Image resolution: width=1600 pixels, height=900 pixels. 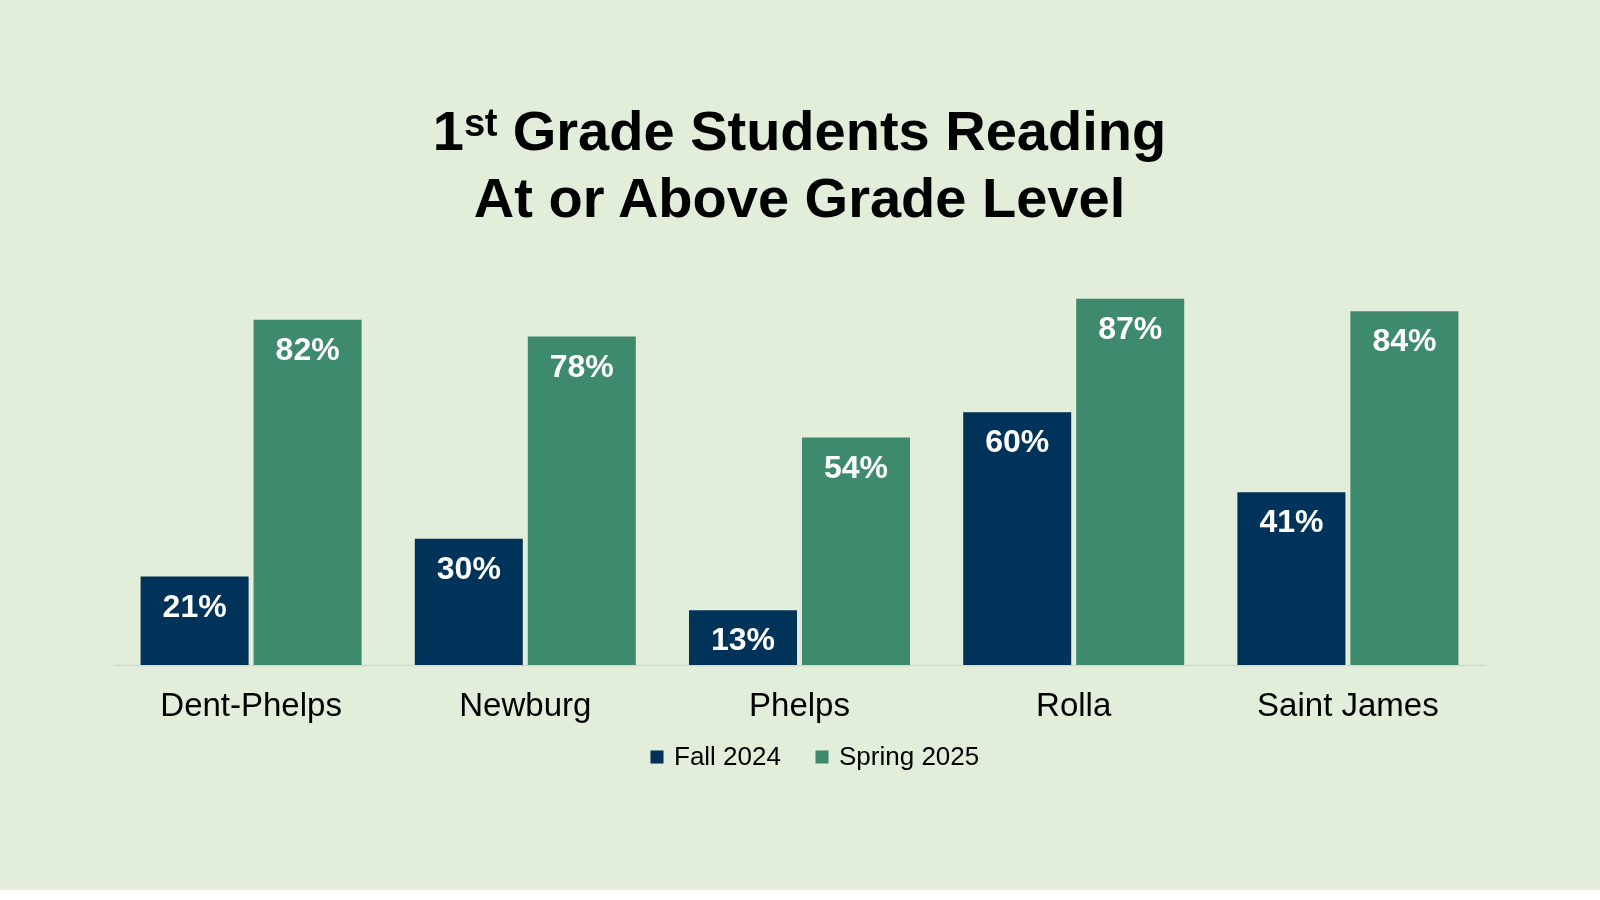 I want to click on data-label: 60%, so click(x=1017, y=441).